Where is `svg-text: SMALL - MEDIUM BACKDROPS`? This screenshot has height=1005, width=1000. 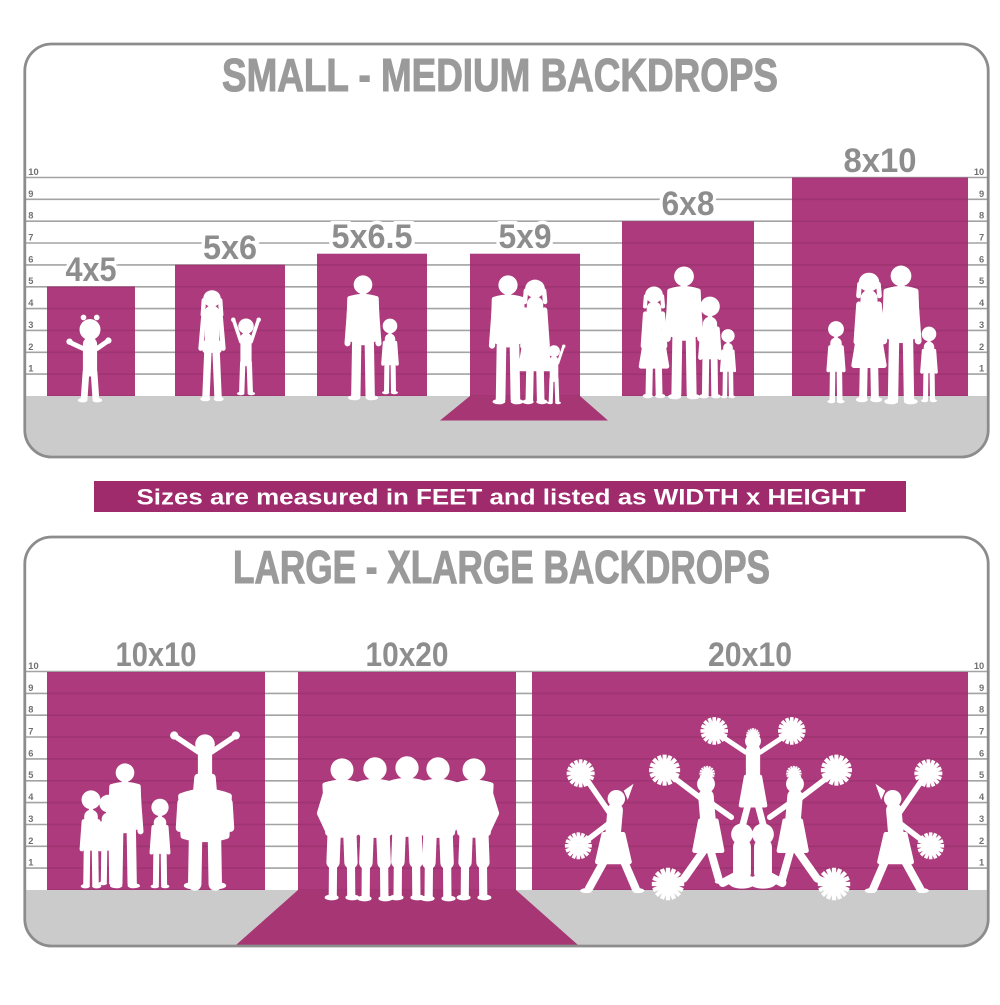 svg-text: SMALL - MEDIUM BACKDROPS is located at coordinates (500, 75).